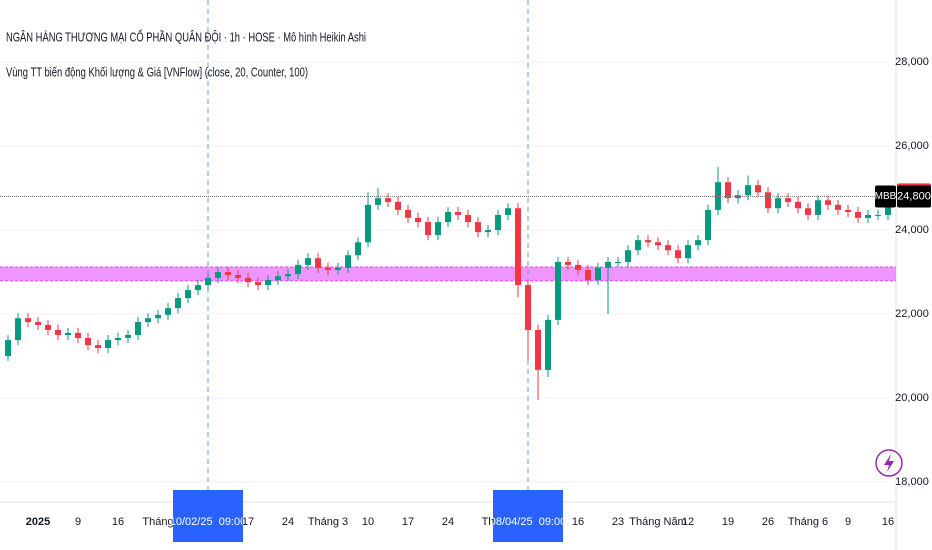  Describe the element at coordinates (912, 62) in the screenshot. I see `y-tick-label: 28,000` at that location.